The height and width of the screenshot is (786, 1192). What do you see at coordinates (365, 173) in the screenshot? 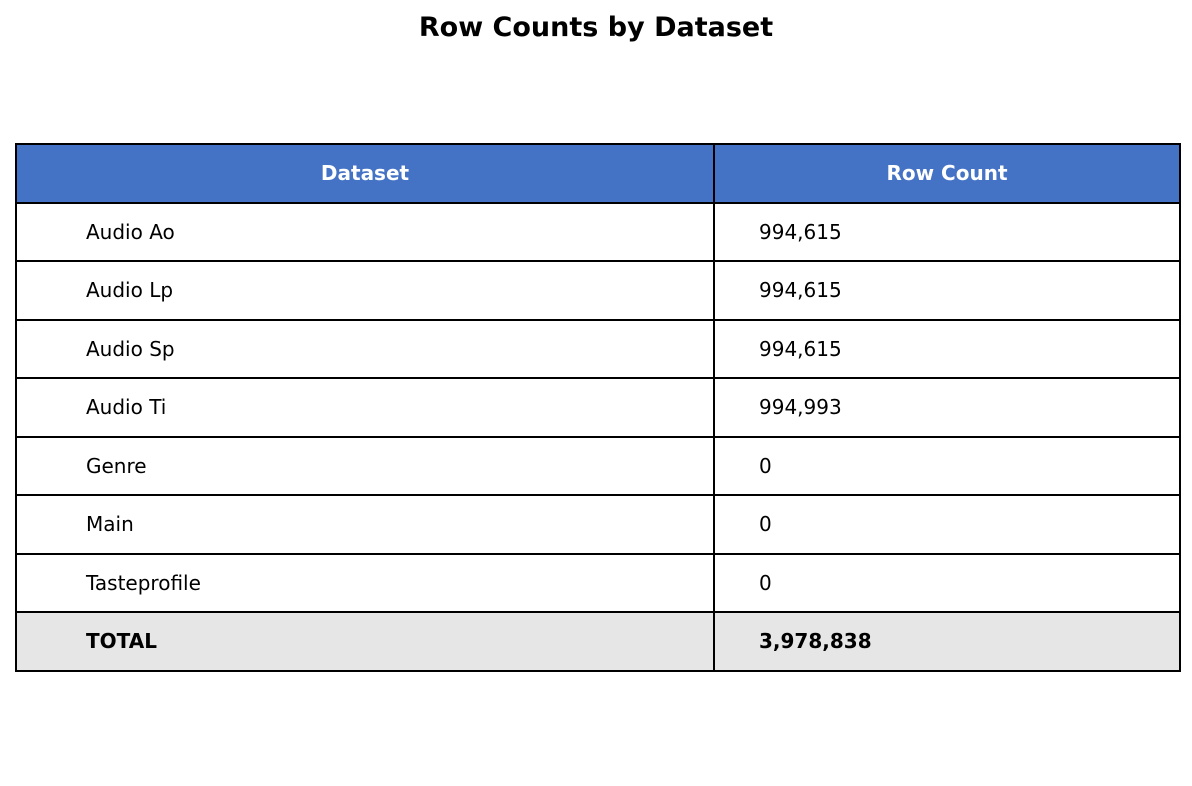
I see `column-header-dataset: Dataset` at bounding box center [365, 173].